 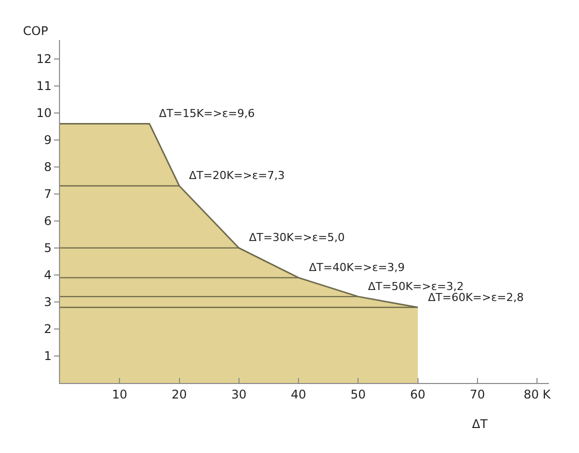 I want to click on annotation: ΔT=30K=>ε=5,0, so click(x=297, y=237).